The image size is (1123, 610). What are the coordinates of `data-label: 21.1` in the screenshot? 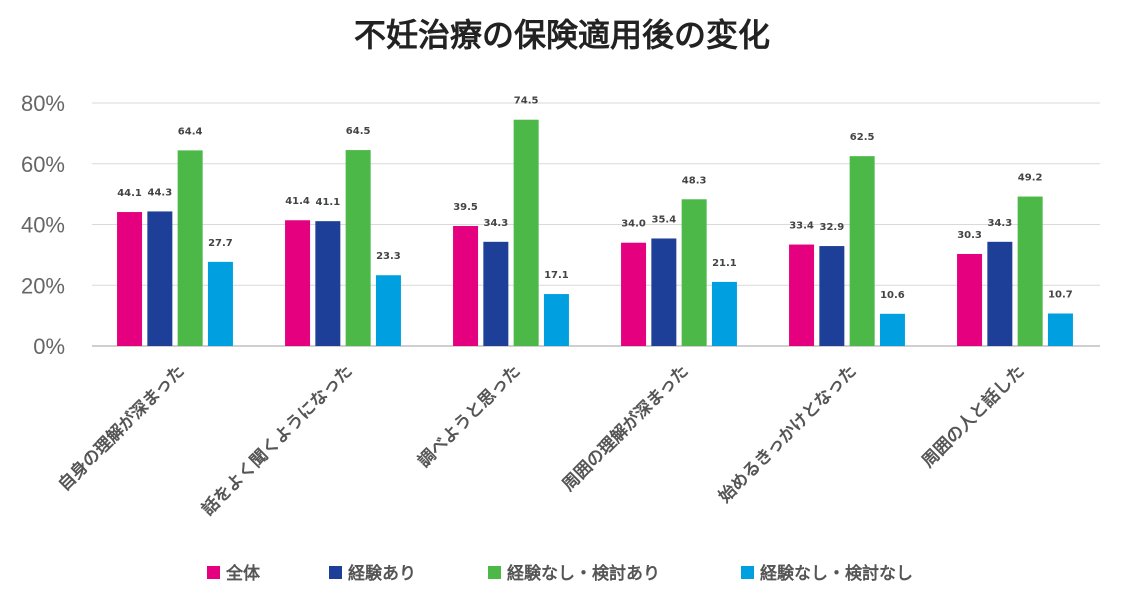 It's located at (724, 263).